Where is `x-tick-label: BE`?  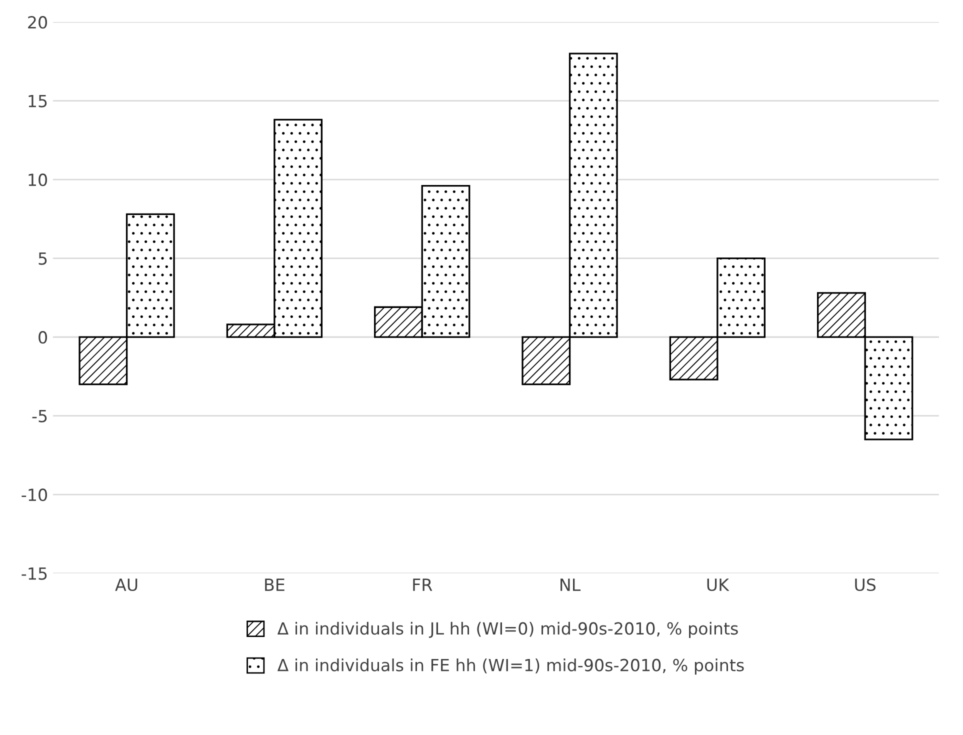
x-tick-label: BE is located at coordinates (274, 584).